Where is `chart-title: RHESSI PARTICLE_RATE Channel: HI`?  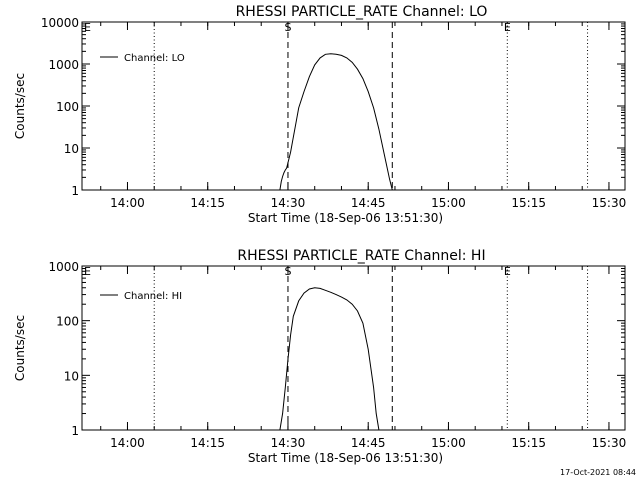
chart-title: RHESSI PARTICLE_RATE Channel: HI is located at coordinates (361, 256).